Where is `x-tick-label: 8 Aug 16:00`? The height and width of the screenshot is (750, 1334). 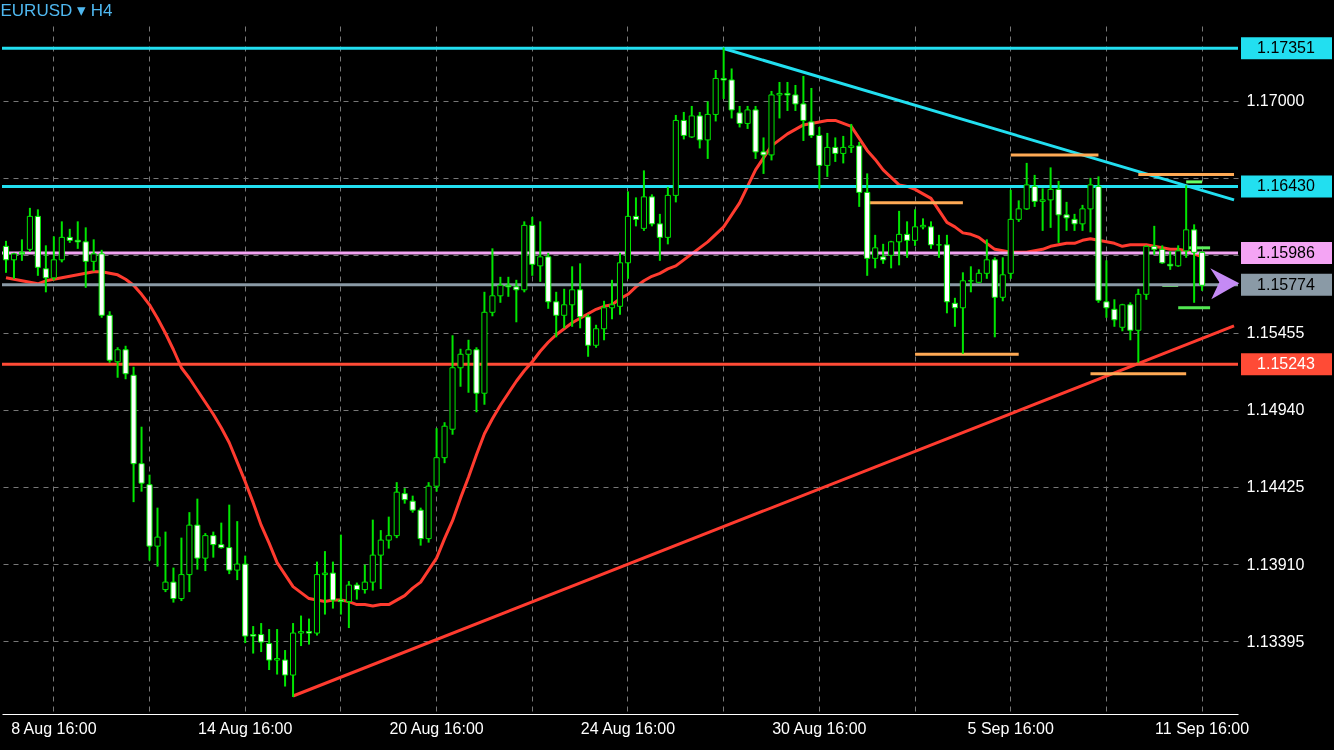
x-tick-label: 8 Aug 16:00 is located at coordinates (54, 728).